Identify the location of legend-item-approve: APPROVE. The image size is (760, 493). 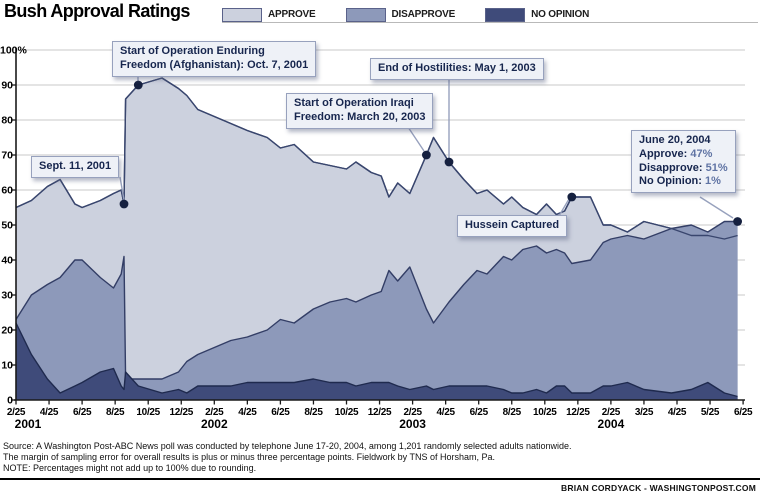
(269, 14).